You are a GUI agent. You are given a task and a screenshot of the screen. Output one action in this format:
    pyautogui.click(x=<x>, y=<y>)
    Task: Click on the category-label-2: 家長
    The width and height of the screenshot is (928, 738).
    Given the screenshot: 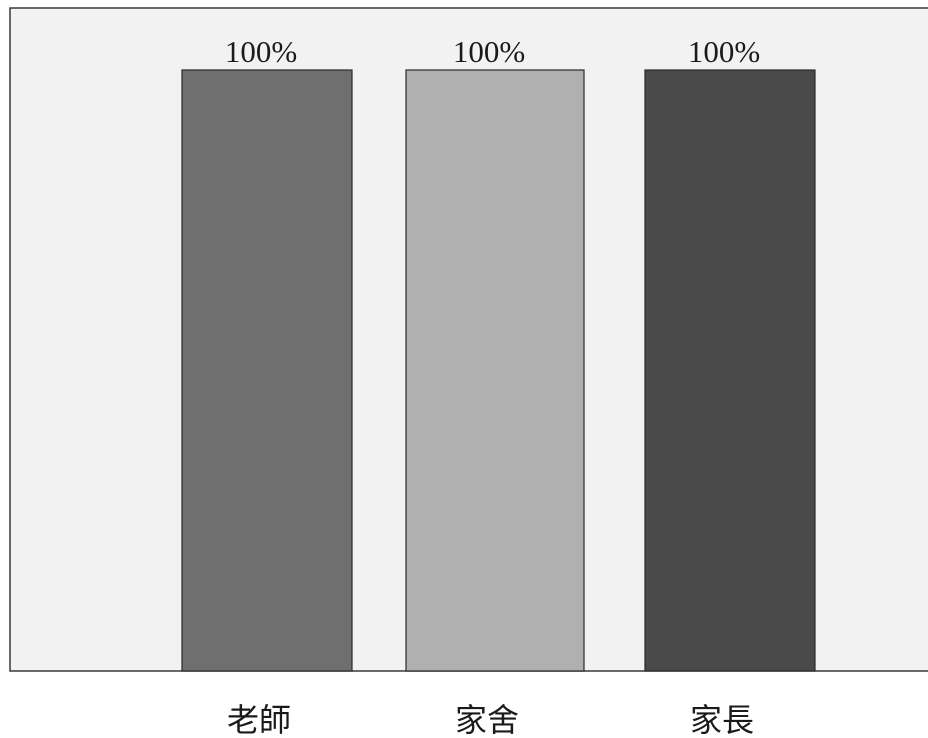 What is the action you would take?
    pyautogui.click(x=722, y=719)
    